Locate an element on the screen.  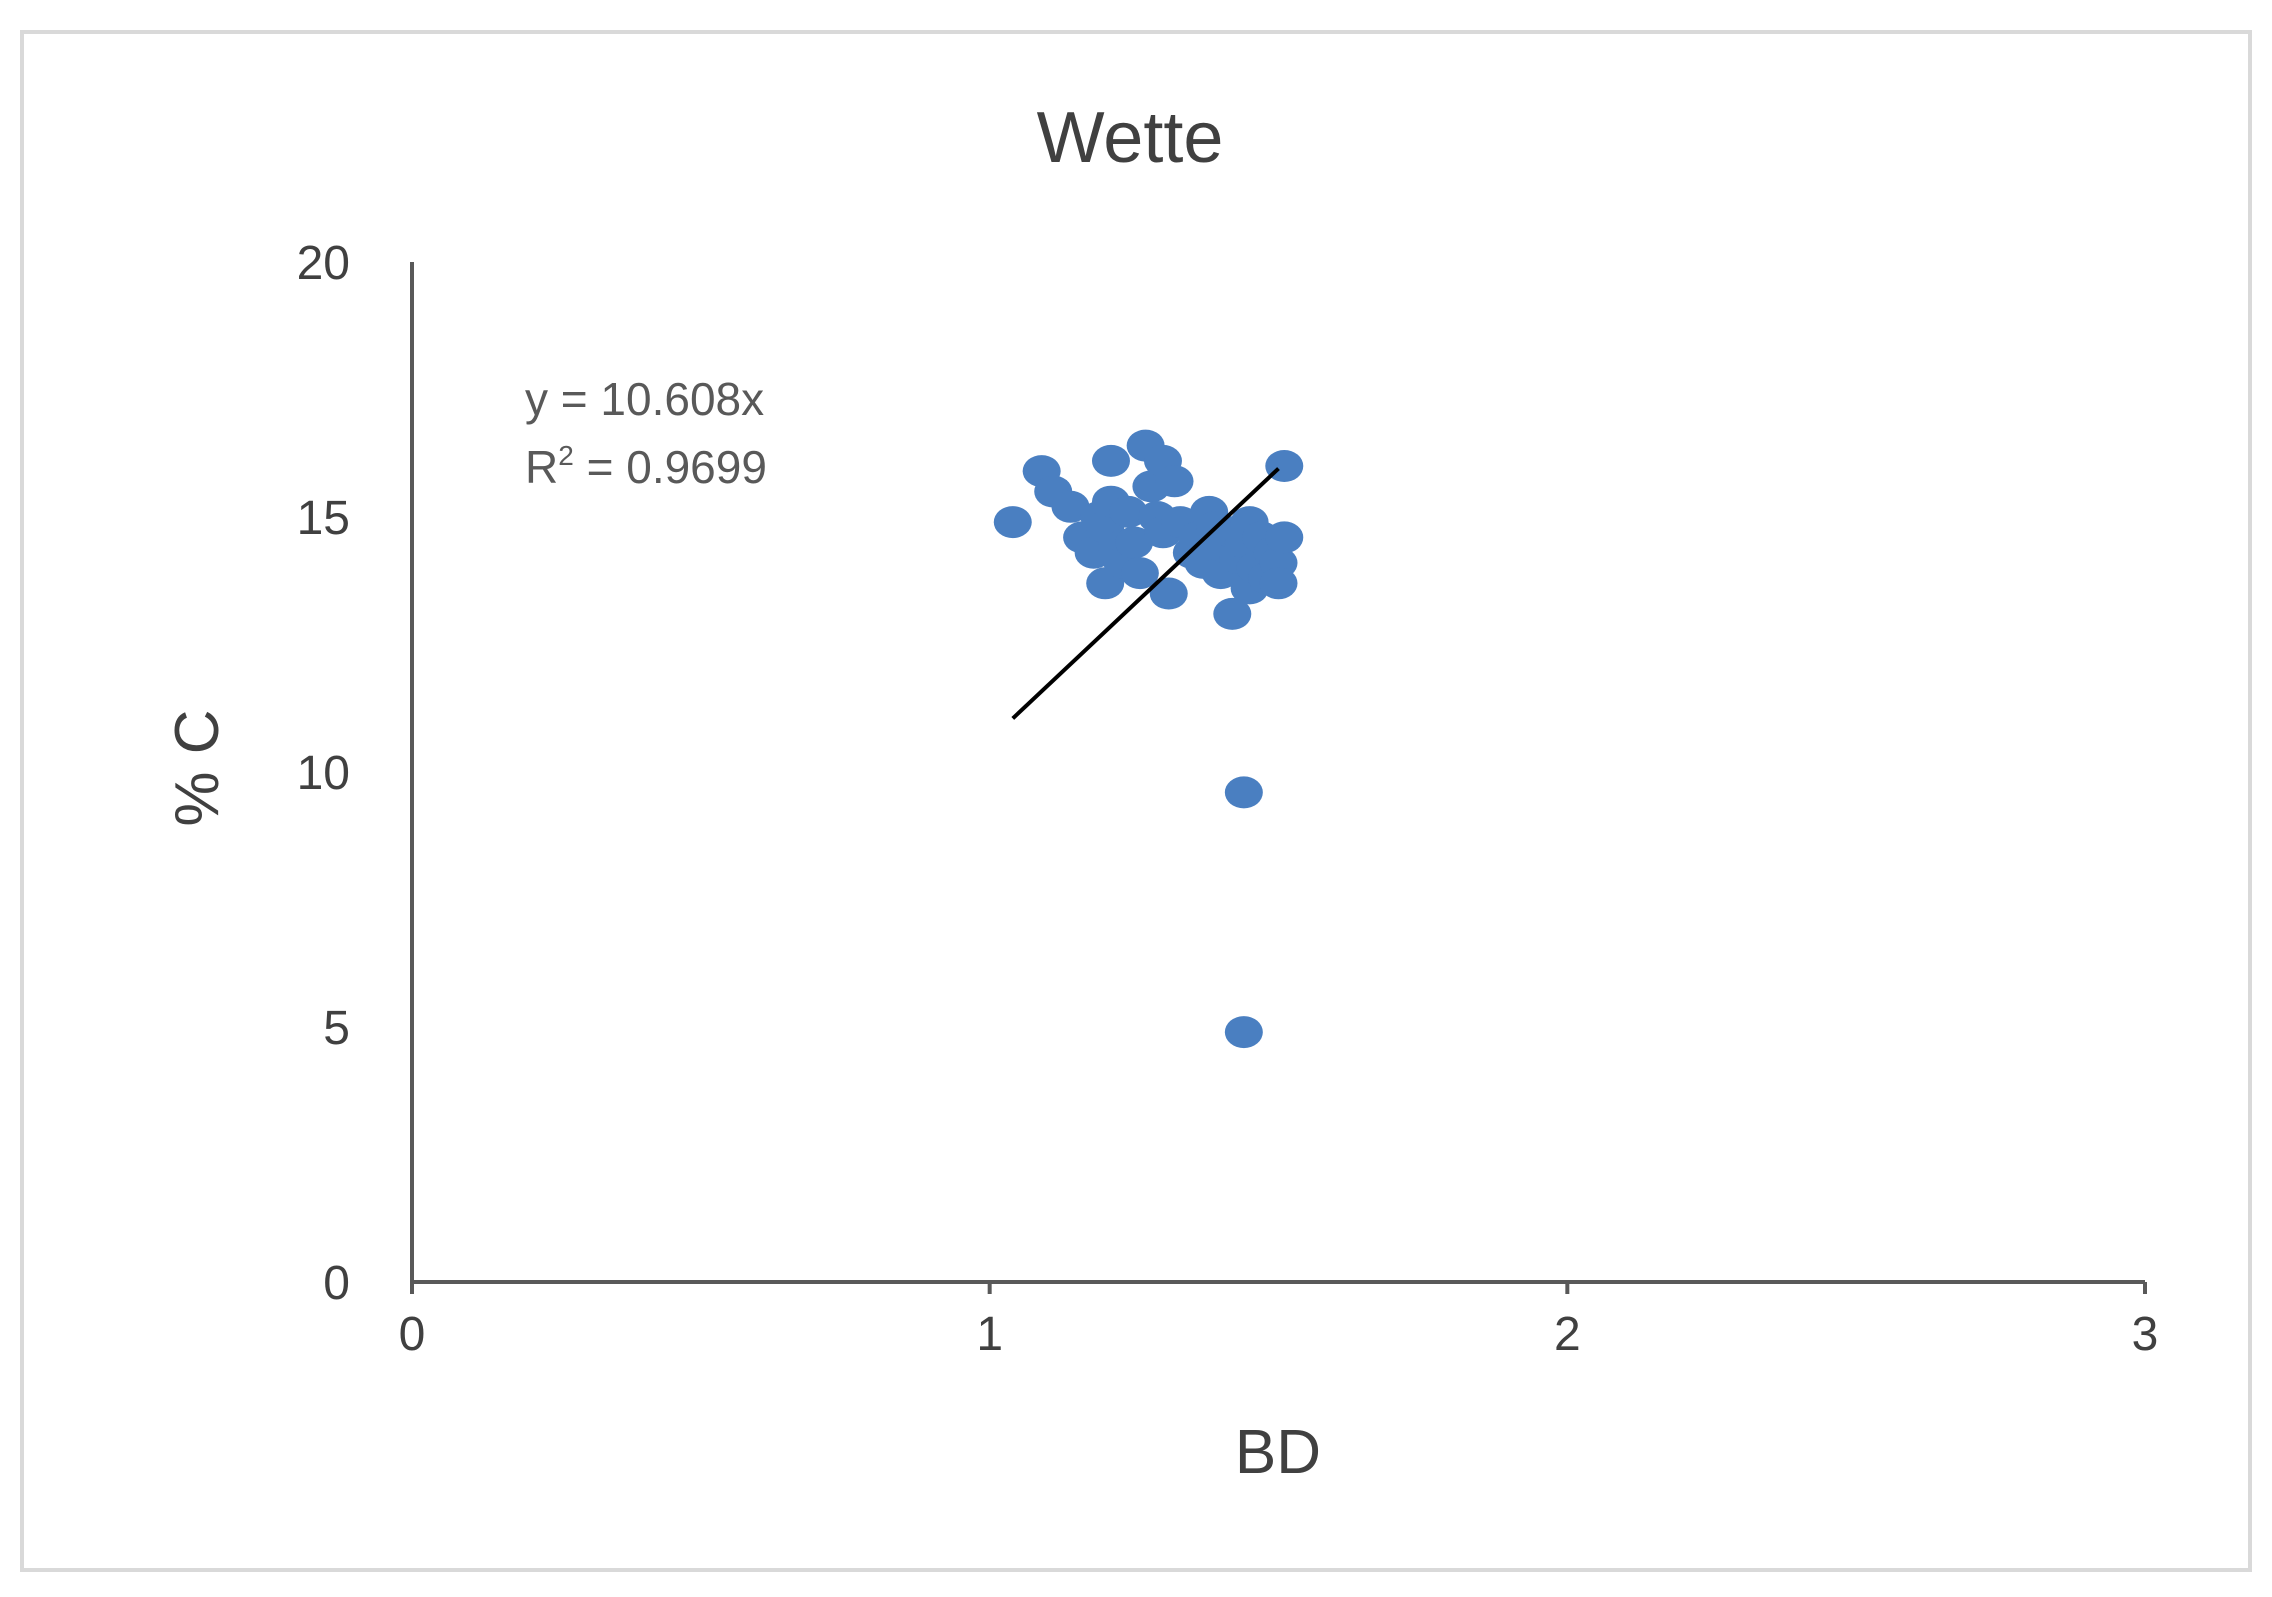
trendline-r-squared: R2 = 0.9699 is located at coordinates (646, 466).